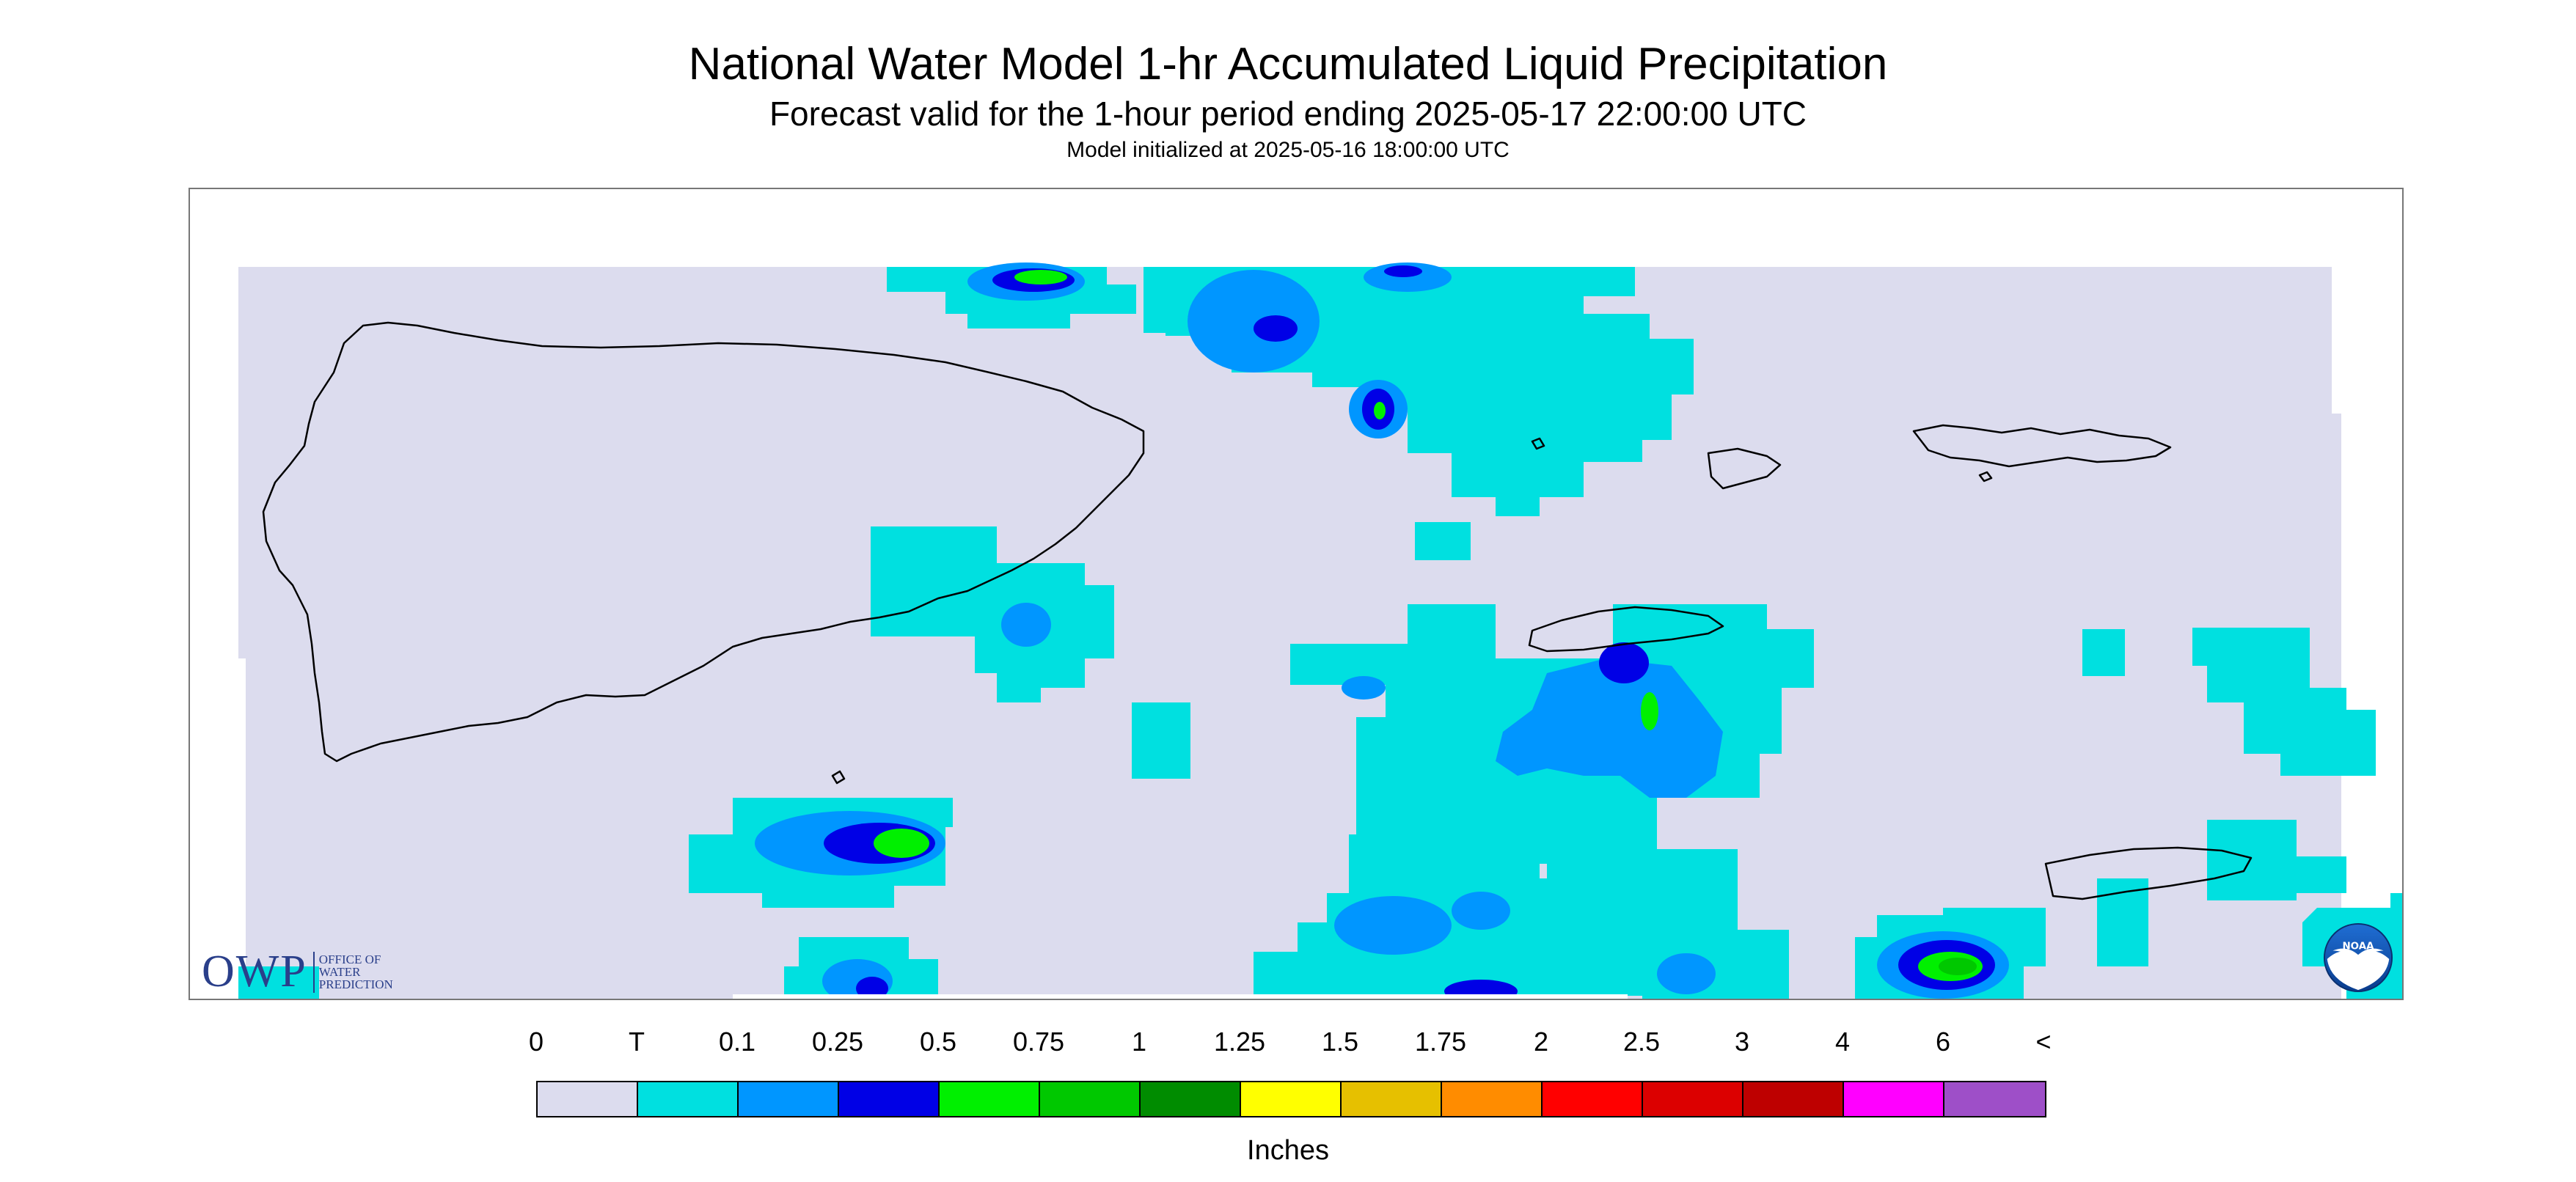  What do you see at coordinates (1180, 996) in the screenshot?
I see `gap-strip` at bounding box center [1180, 996].